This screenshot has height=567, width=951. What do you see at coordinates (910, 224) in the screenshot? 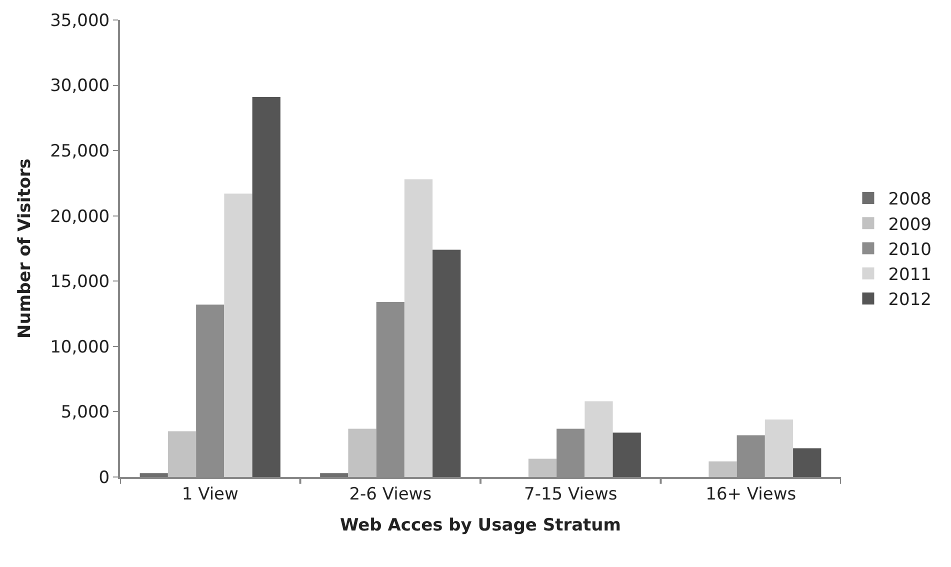
I see `legend-label: 2009` at bounding box center [910, 224].